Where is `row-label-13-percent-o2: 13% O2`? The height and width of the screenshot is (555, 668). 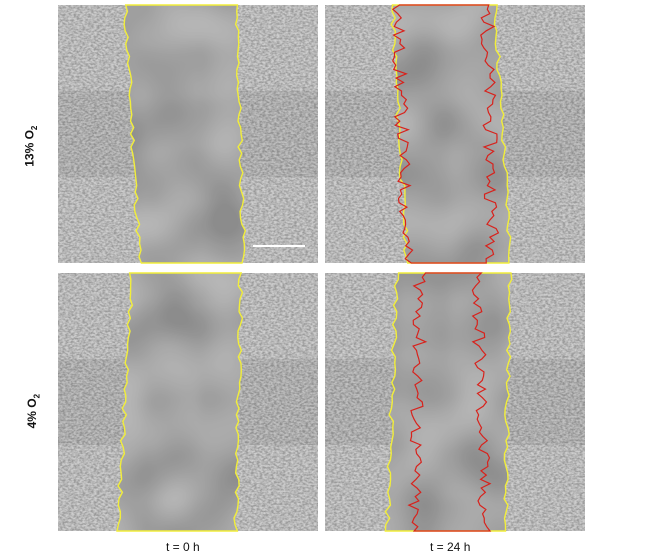
row-label-13-percent-o2: 13% O2 is located at coordinates (30, 146).